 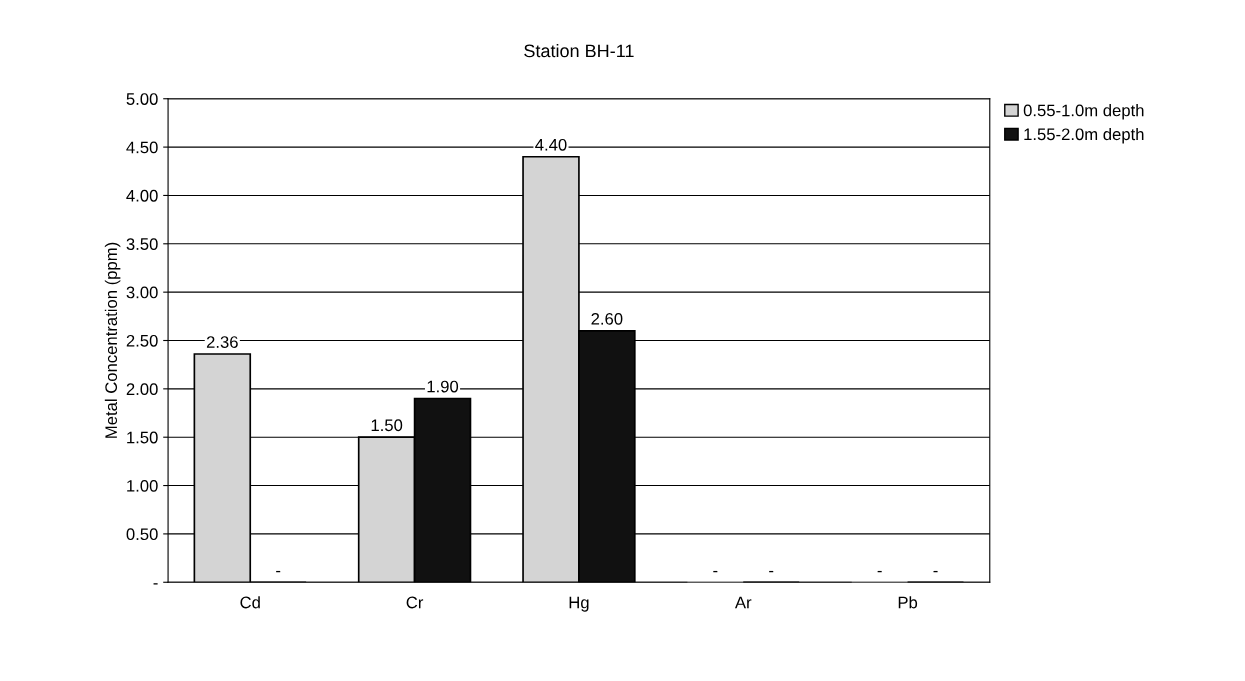 I want to click on data-label: 4.40, so click(x=551, y=144).